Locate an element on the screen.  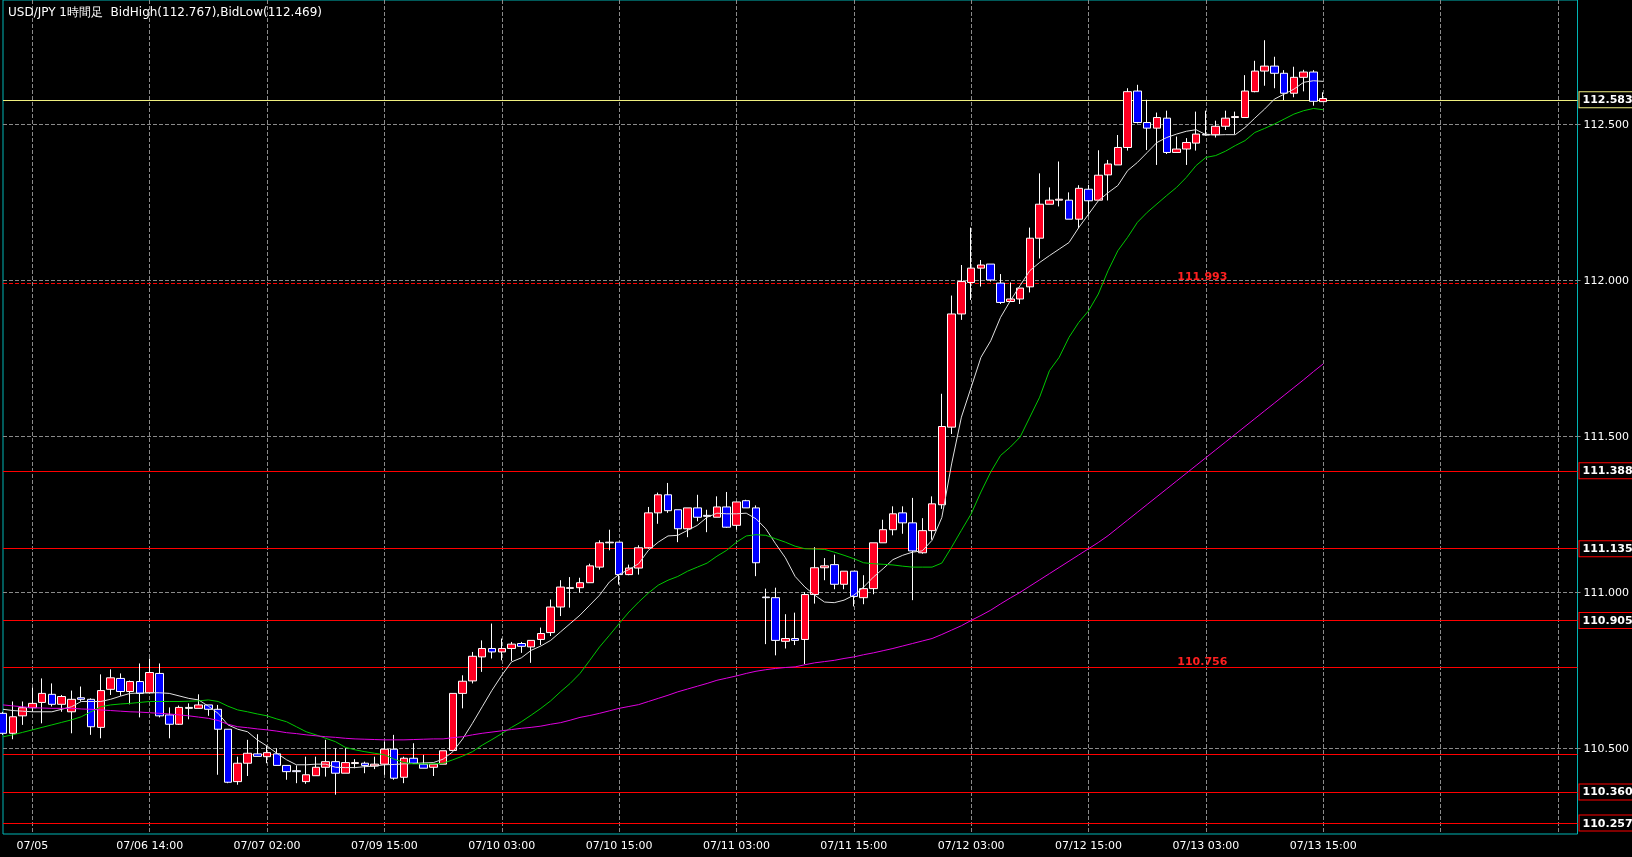
annotation: 111.993 is located at coordinates (1202, 276).